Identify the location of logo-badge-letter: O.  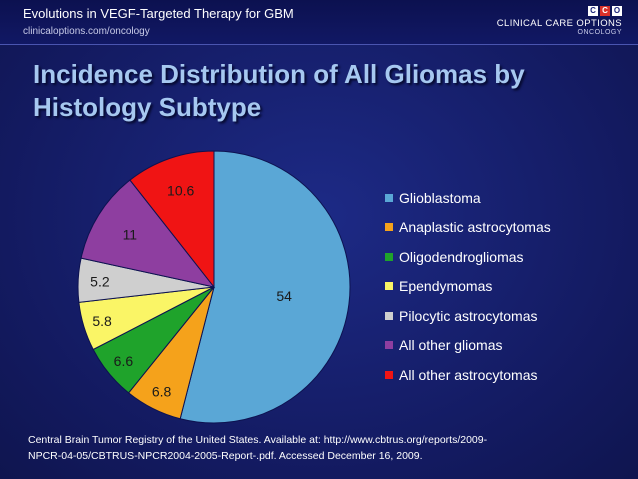
(617, 11).